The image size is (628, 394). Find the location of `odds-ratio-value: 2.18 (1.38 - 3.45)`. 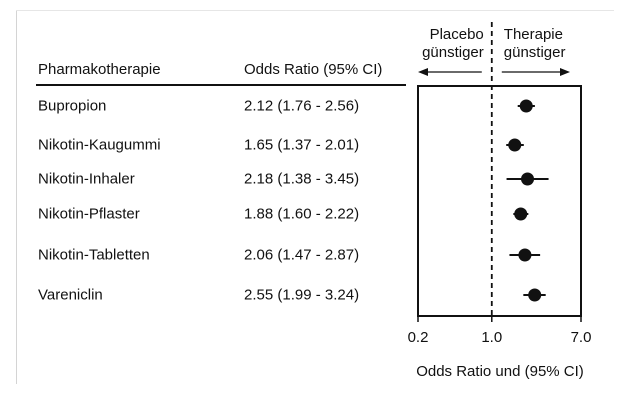

odds-ratio-value: 2.18 (1.38 - 3.45) is located at coordinates (302, 179).